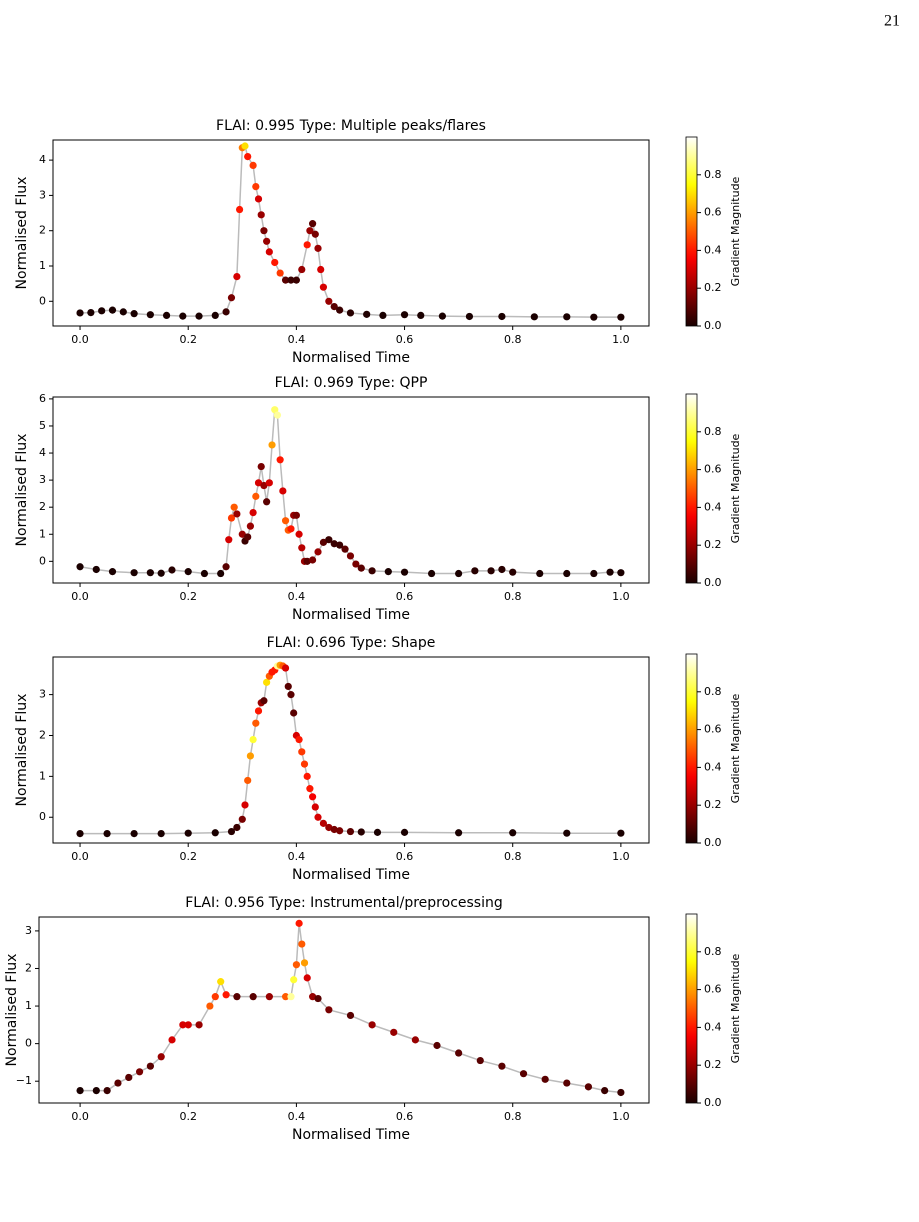  What do you see at coordinates (42, 775) in the screenshot?
I see `y-tick-label: 1` at bounding box center [42, 775].